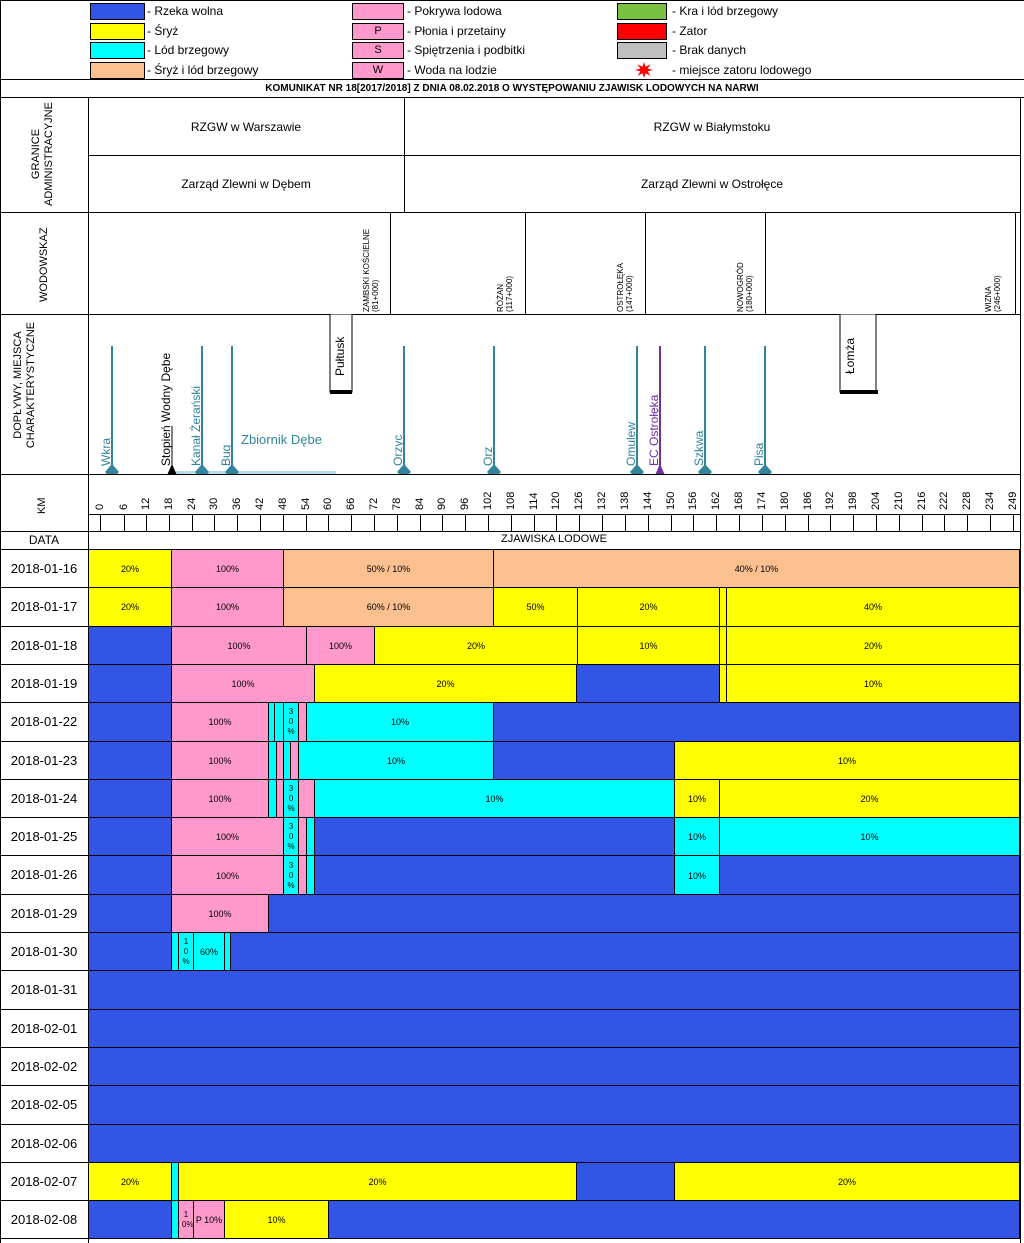 The image size is (1024, 1243). I want to click on tributary-label: Orz, so click(488, 456).